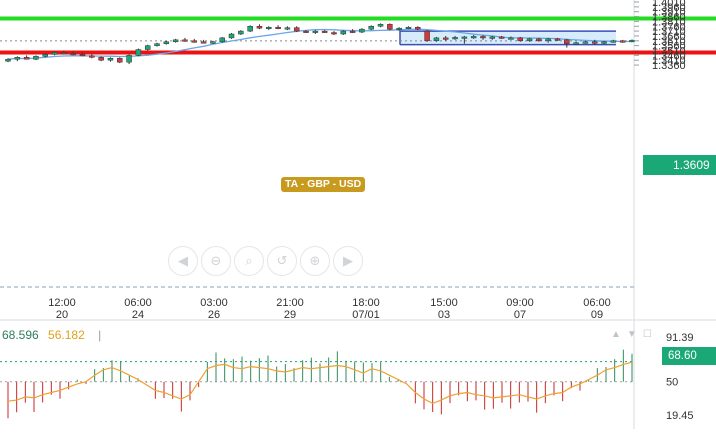  Describe the element at coordinates (520, 315) in the screenshot. I see `time-tick-date: 07` at that location.